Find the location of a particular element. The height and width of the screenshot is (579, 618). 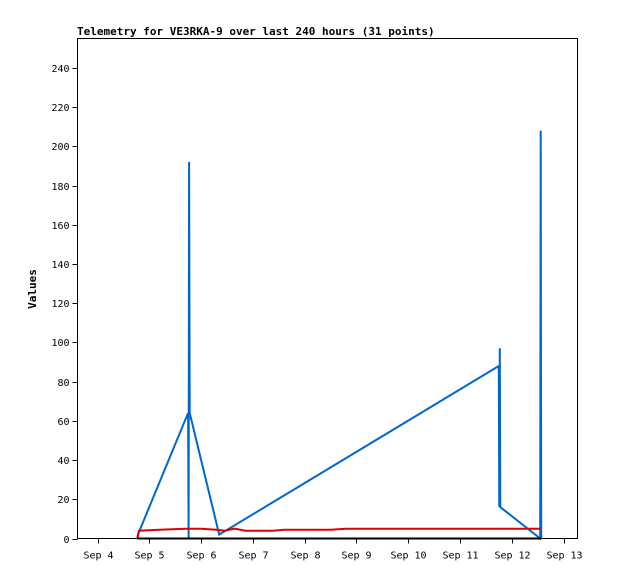

y-tick-label: 200 is located at coordinates (60, 147).